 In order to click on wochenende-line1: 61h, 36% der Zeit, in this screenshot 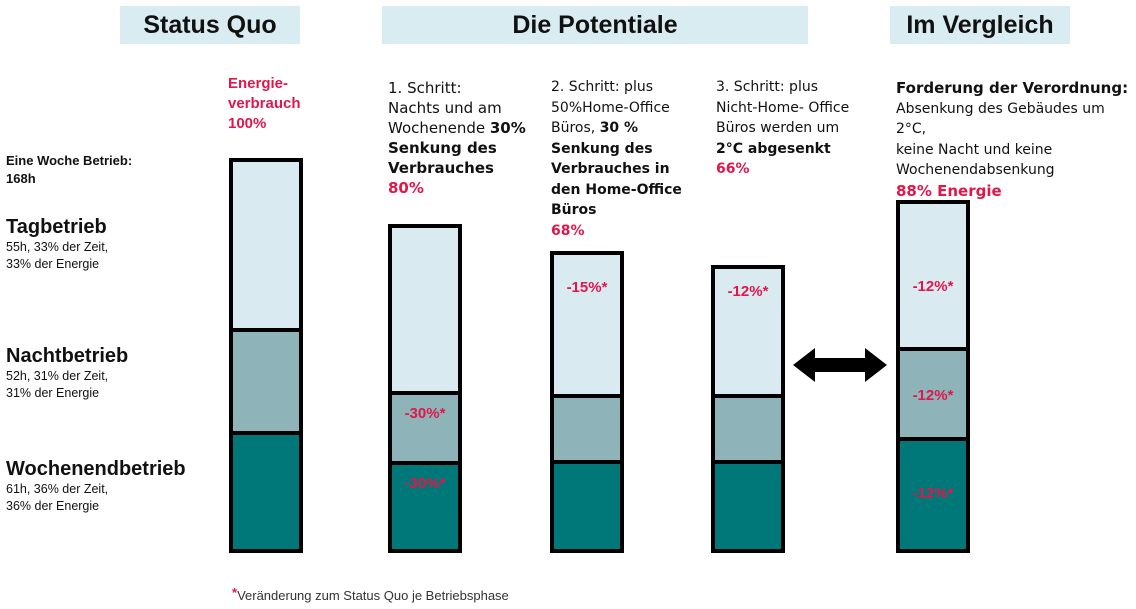, I will do `click(57, 489)`.